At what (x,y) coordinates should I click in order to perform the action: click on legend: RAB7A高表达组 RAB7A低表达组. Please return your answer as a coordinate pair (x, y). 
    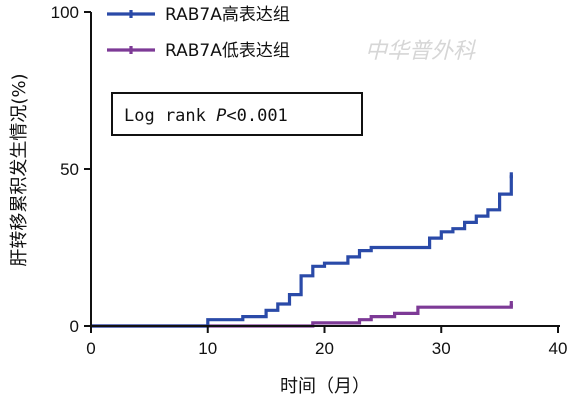
    Looking at the image, I should click on (198, 33).